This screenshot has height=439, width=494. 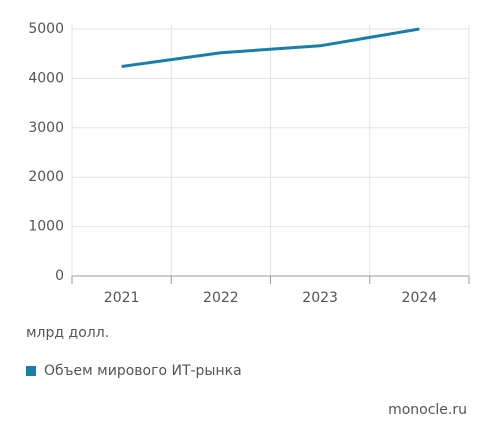 What do you see at coordinates (320, 298) in the screenshot?
I see `x-tick-label: 2023` at bounding box center [320, 298].